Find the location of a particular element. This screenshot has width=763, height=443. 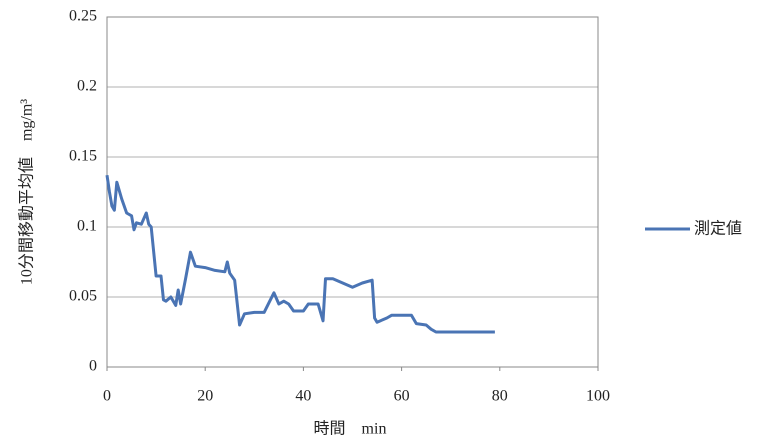

x-tick-label: 20 is located at coordinates (205, 396).